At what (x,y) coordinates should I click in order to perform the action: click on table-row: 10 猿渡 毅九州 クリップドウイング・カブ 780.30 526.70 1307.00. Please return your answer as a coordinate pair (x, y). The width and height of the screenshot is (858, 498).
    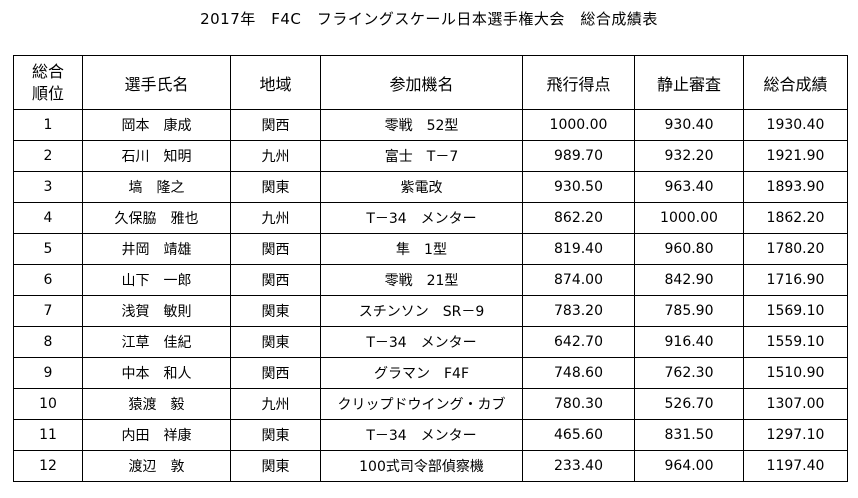
    Looking at the image, I should click on (430, 404).